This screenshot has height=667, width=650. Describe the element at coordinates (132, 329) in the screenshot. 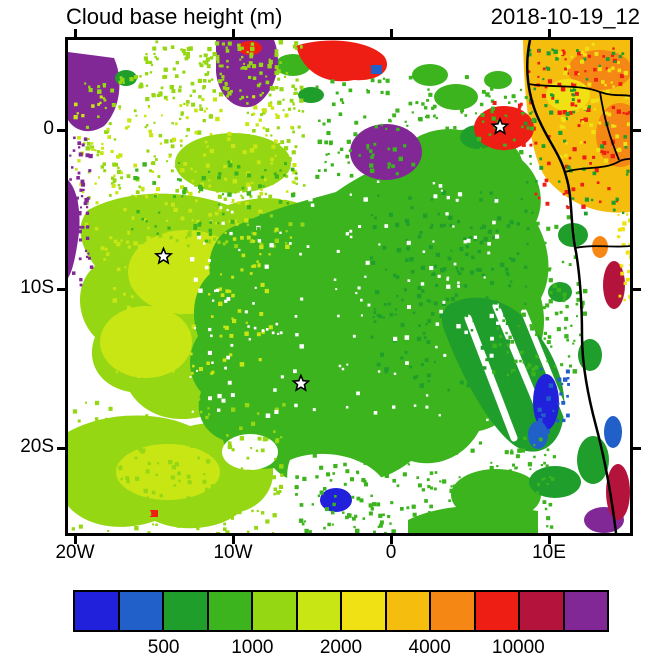

I see `speckle-ch-leftflank` at that location.